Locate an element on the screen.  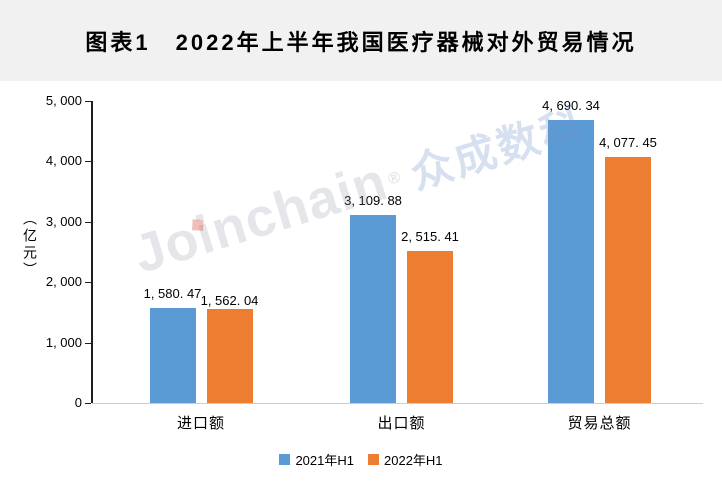
bar-value-label-2022h1-export: 2, 515. 41 is located at coordinates (430, 237).